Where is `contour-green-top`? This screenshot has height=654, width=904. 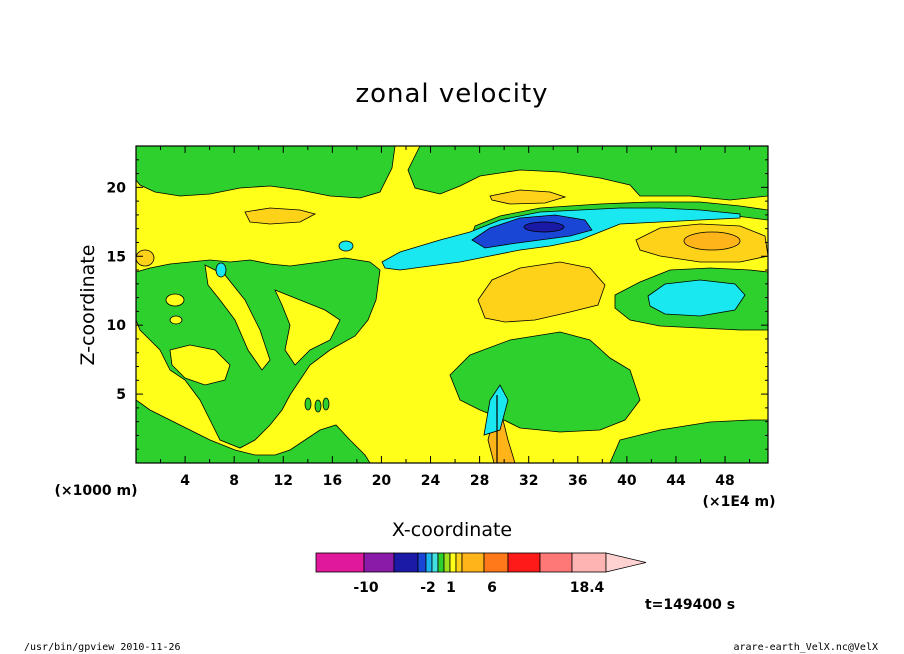
contour-green-top is located at coordinates (266, 172).